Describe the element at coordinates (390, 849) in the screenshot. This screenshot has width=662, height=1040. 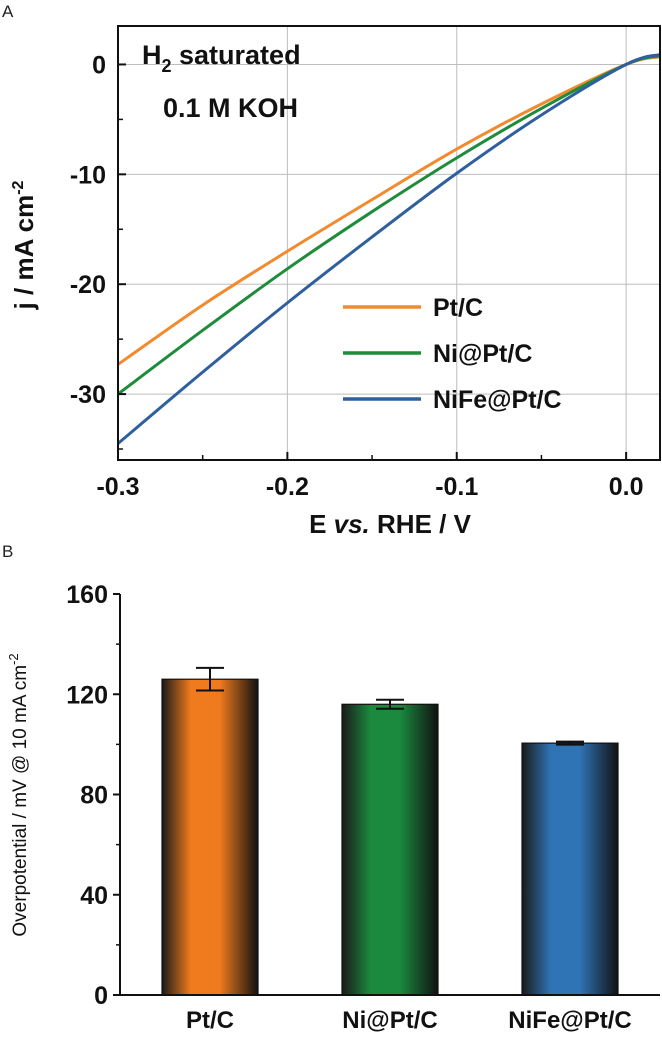
I see `bar-ni-pt-c` at that location.